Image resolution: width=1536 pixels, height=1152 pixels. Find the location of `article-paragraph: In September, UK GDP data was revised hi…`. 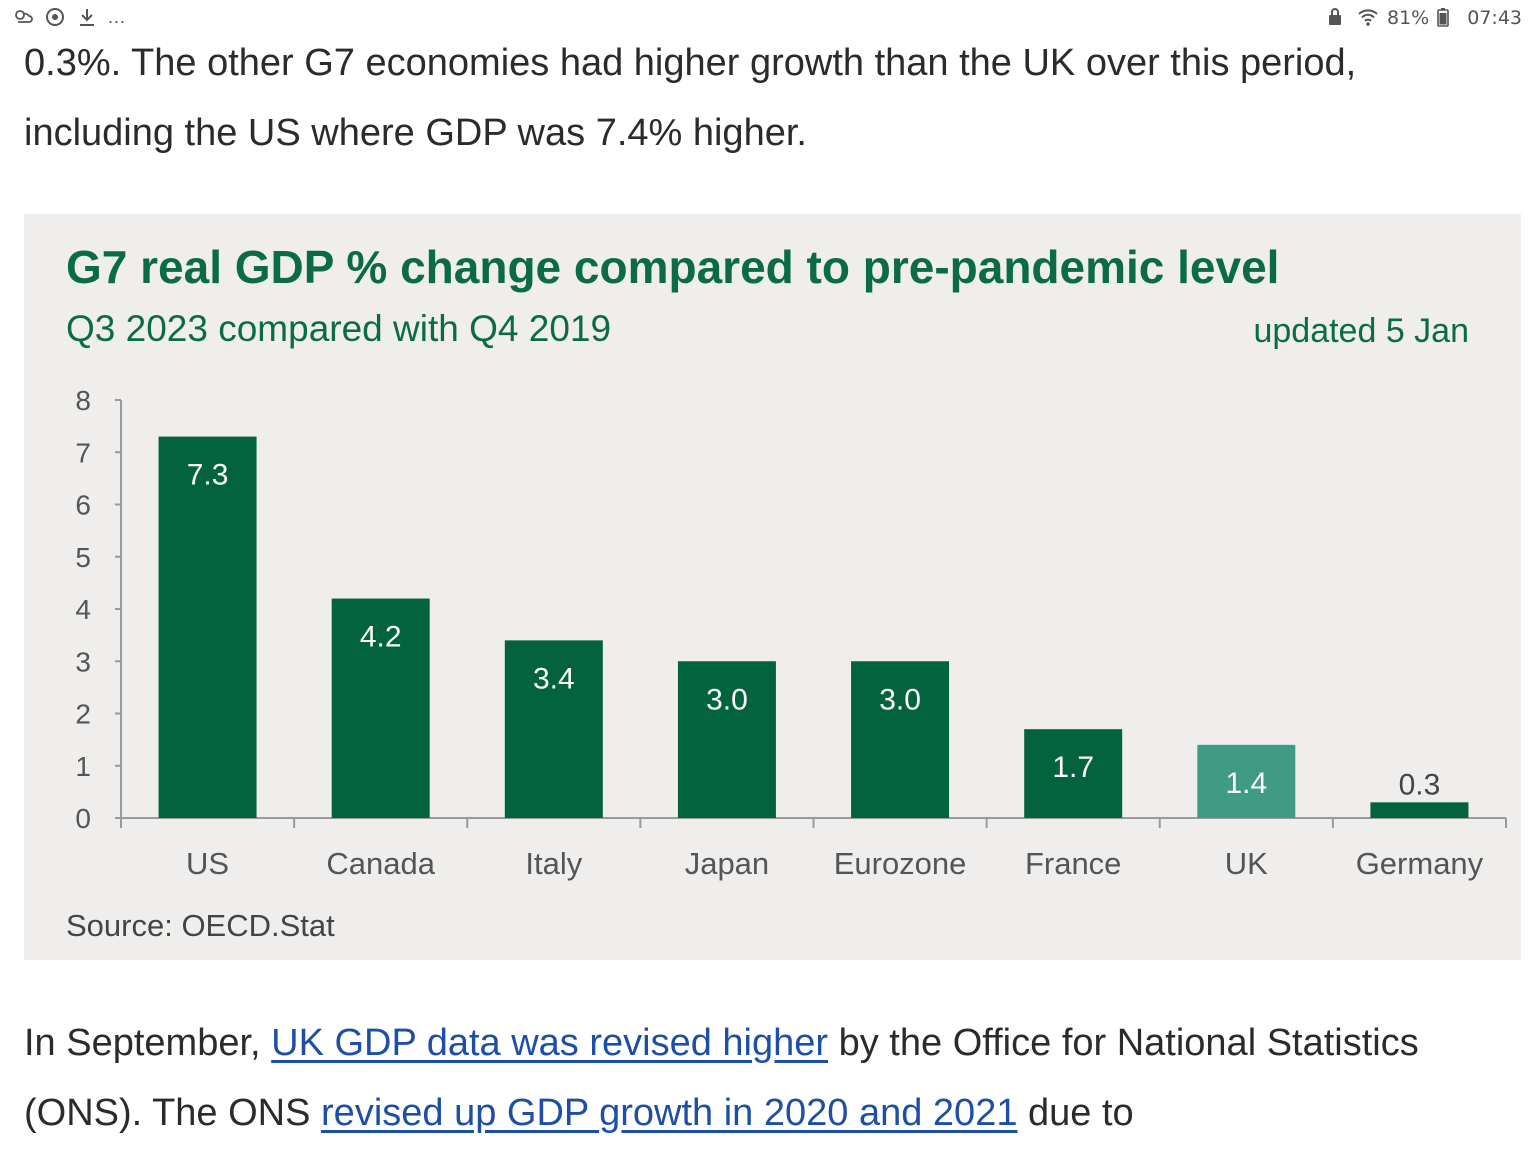

article-paragraph: In September, UK GDP data was revised hi… is located at coordinates (769, 1078).